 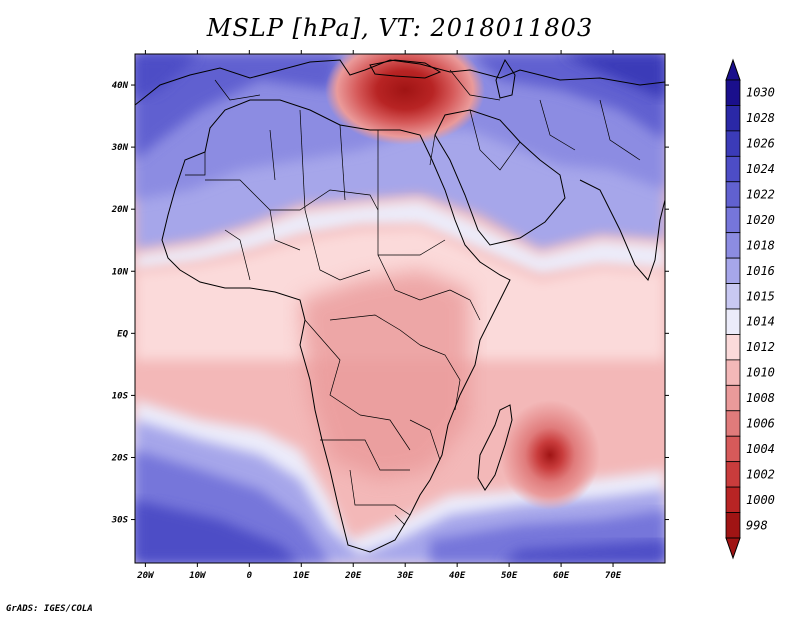 I want to click on colorbar-label: 1018, so click(x=760, y=245).